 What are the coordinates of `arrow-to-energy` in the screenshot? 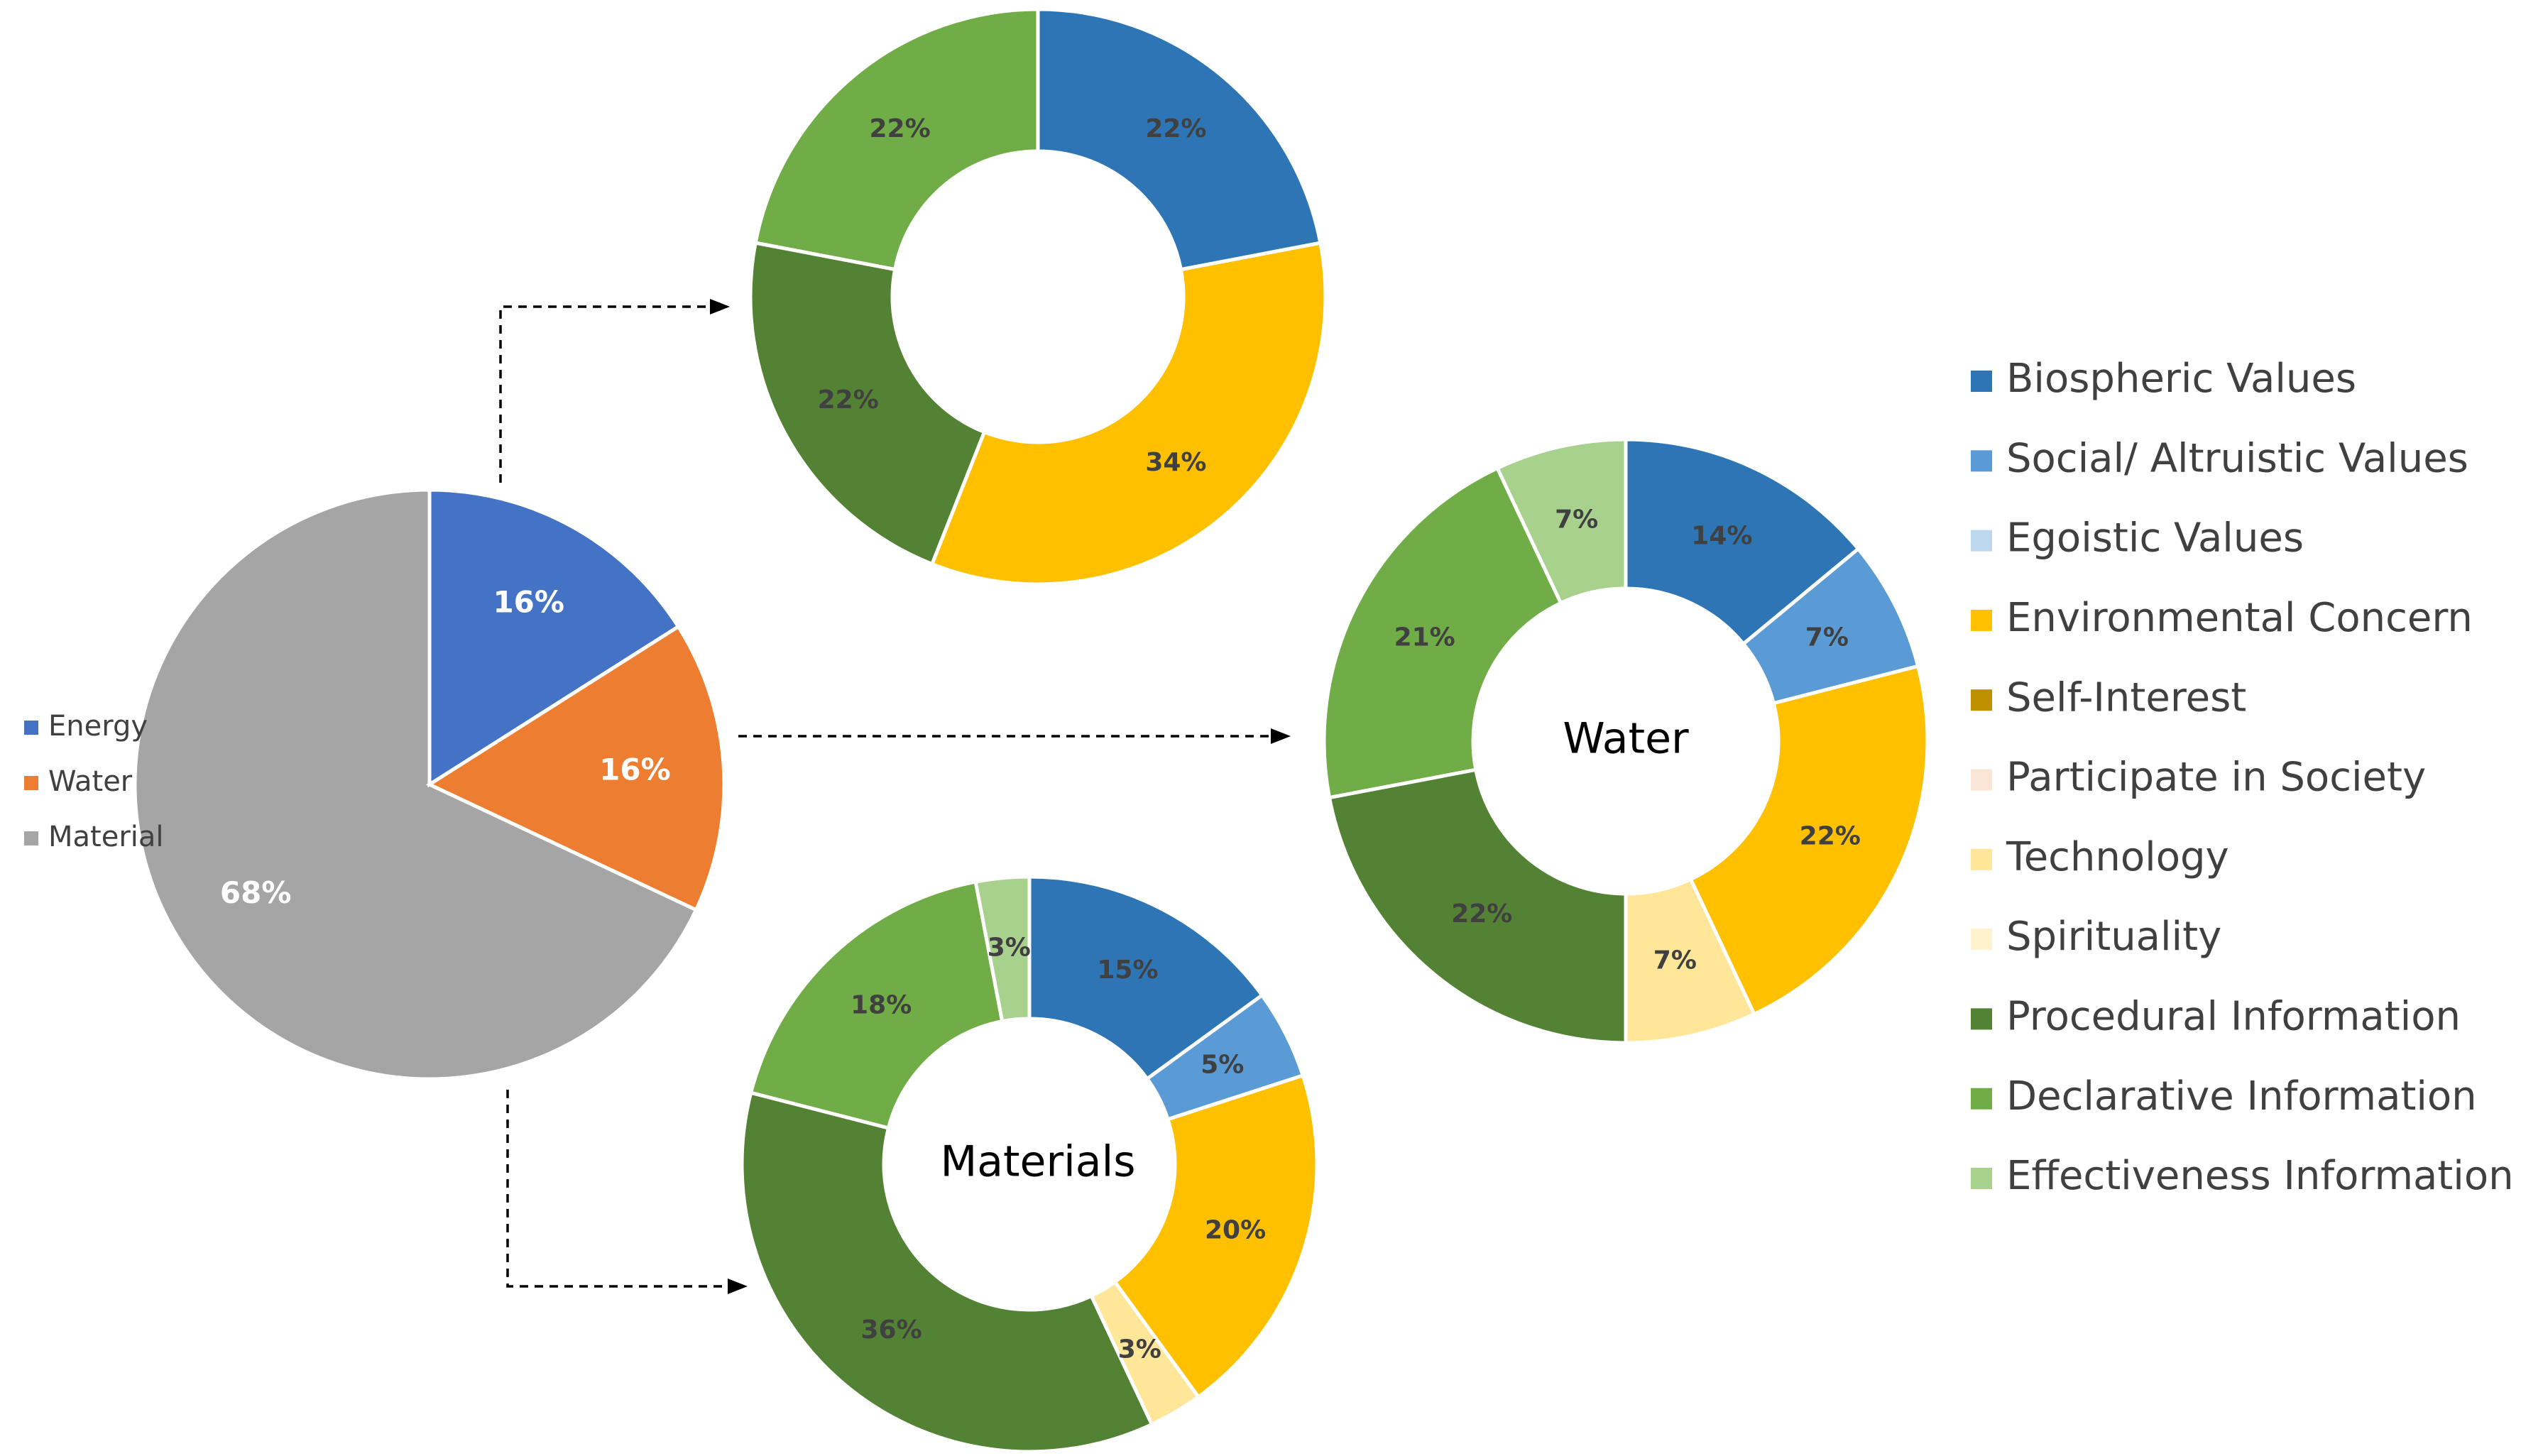 It's located at (605, 394).